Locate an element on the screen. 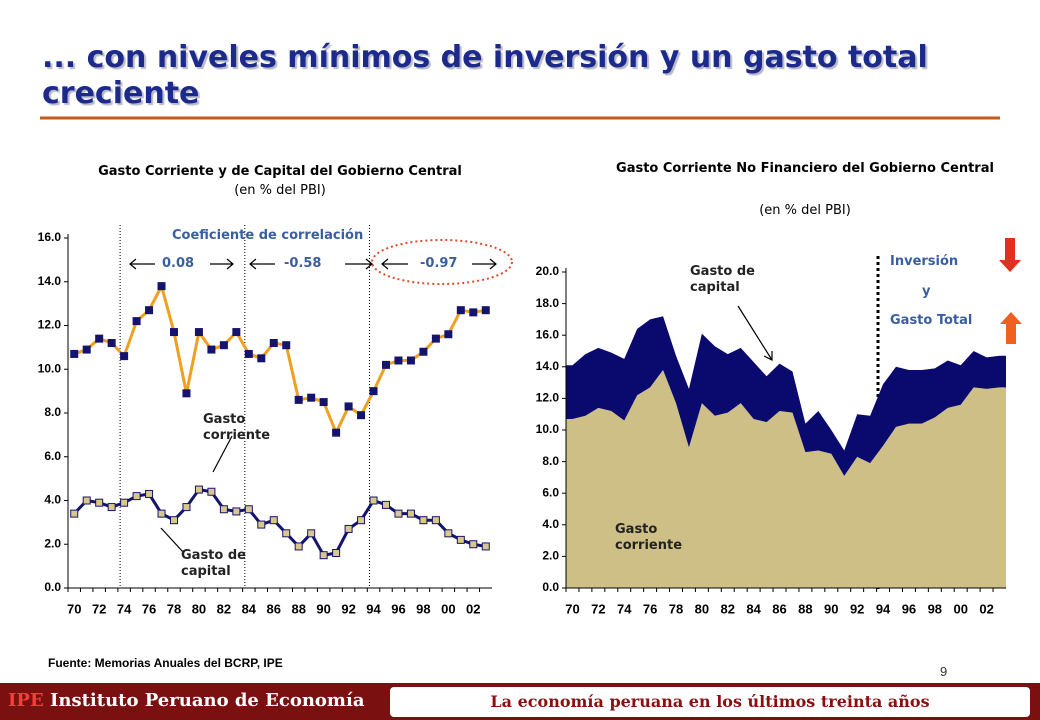 Image resolution: width=1040 pixels, height=720 pixels. correlation-value: 0.08 is located at coordinates (178, 263).